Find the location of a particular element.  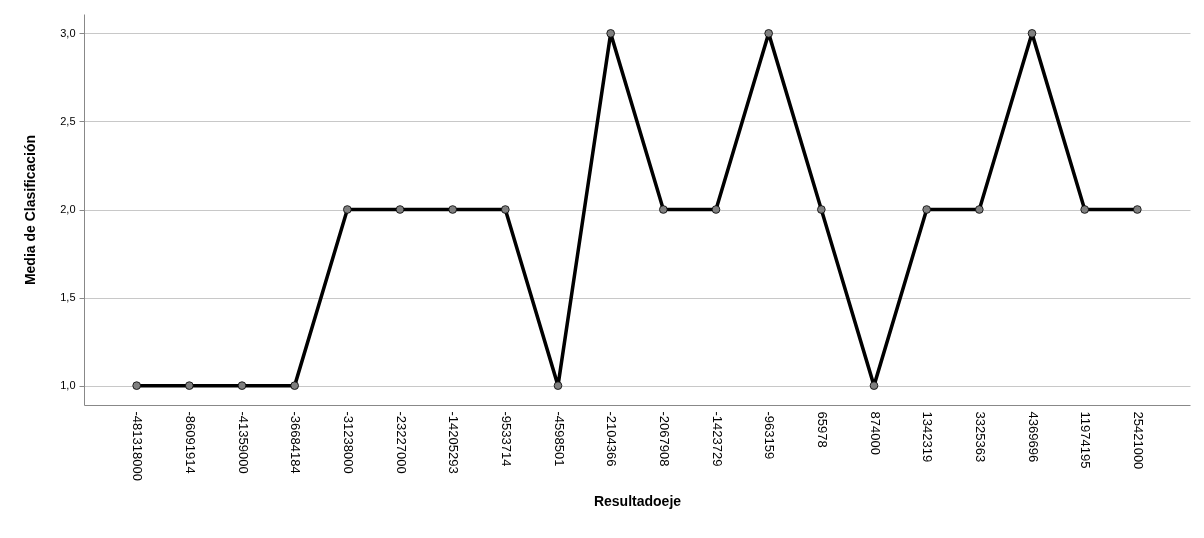

y-tick-label: 3,0 is located at coordinates (68, 32).